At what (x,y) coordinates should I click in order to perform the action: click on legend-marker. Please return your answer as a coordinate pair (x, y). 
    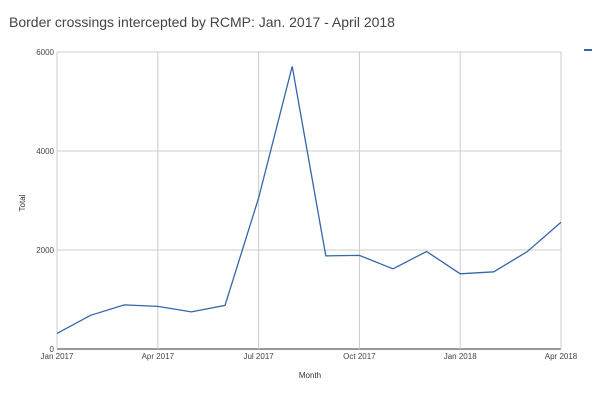
    Looking at the image, I should click on (588, 50).